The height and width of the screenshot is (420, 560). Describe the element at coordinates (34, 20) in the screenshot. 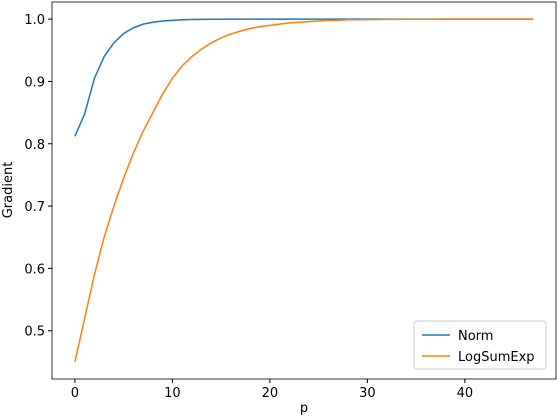

I see `y-tick-label: 1.0` at that location.